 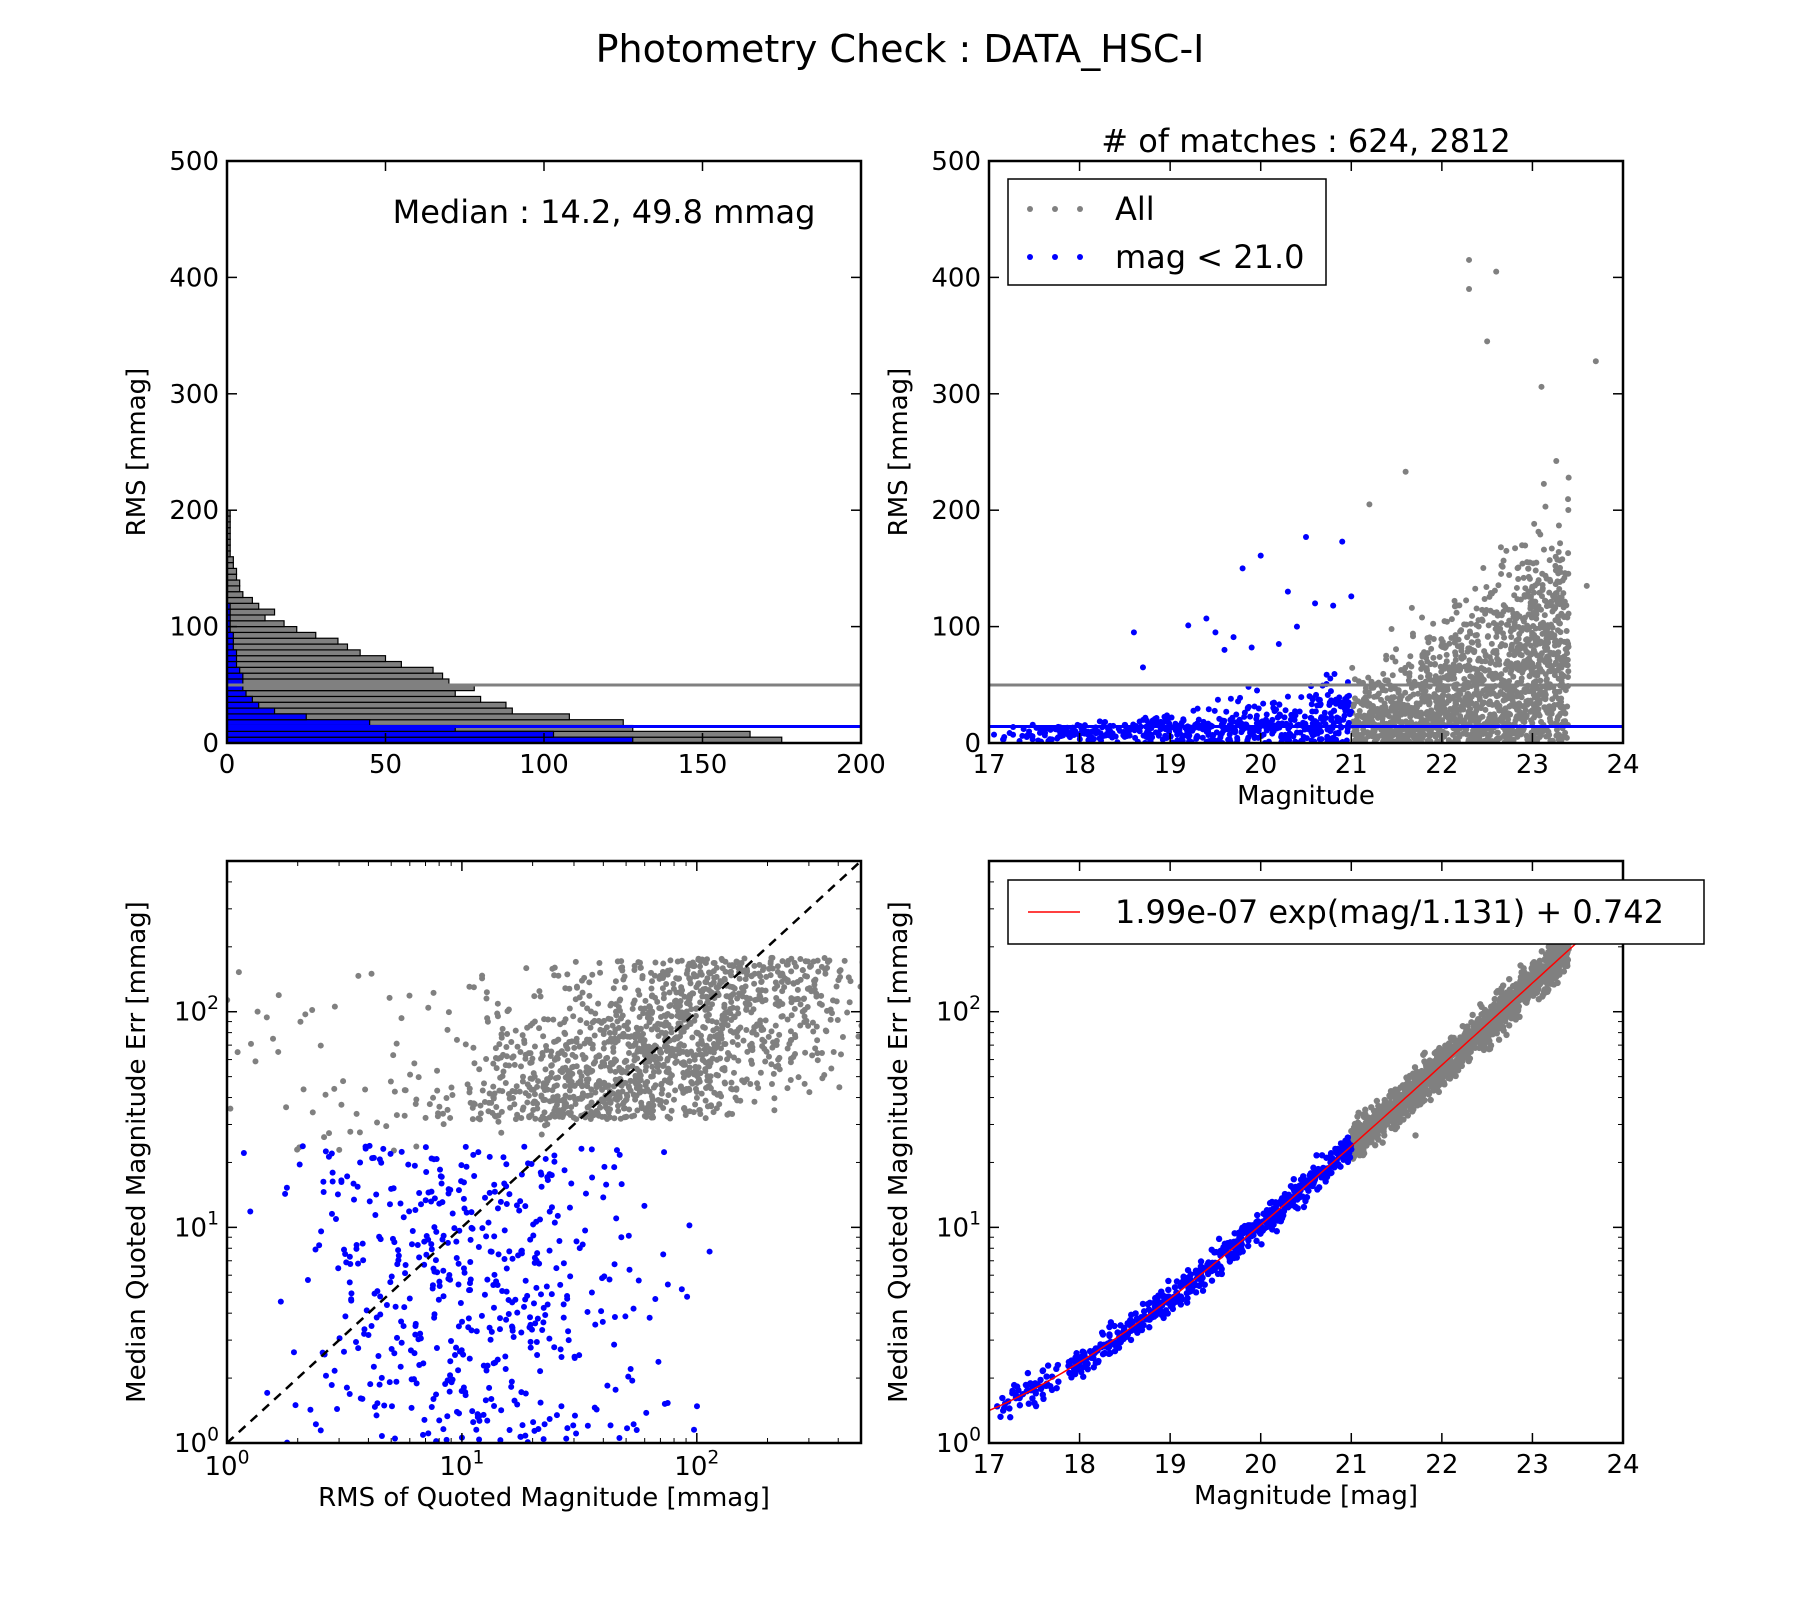 I want to click on histogram-bars, so click(x=544, y=626).